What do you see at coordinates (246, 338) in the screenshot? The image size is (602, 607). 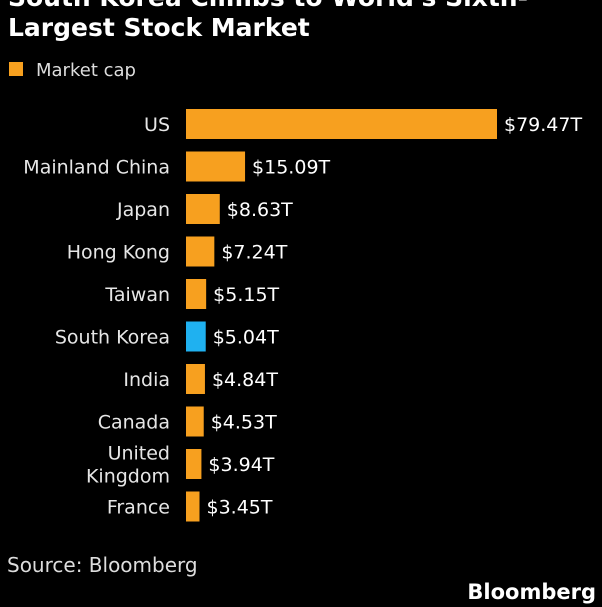 I see `value-label: $5.04T` at bounding box center [246, 338].